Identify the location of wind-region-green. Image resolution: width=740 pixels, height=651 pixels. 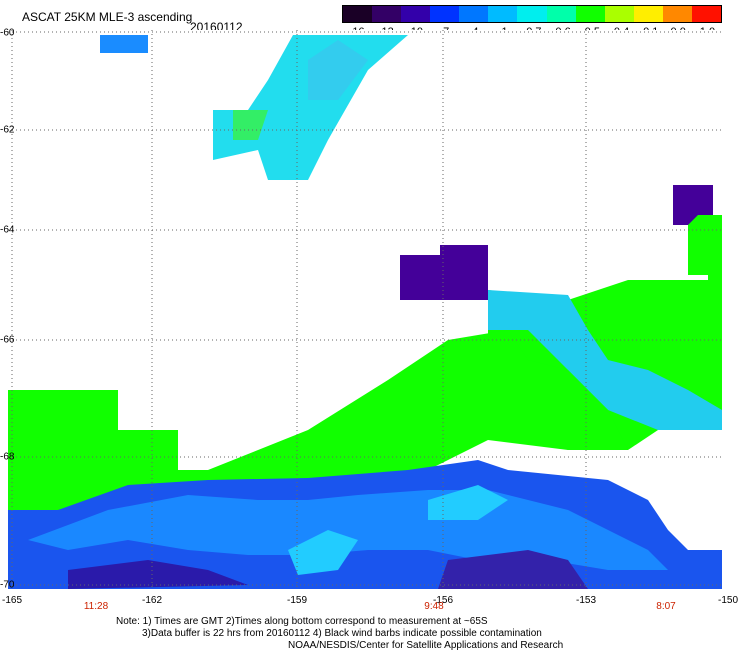
(705, 257).